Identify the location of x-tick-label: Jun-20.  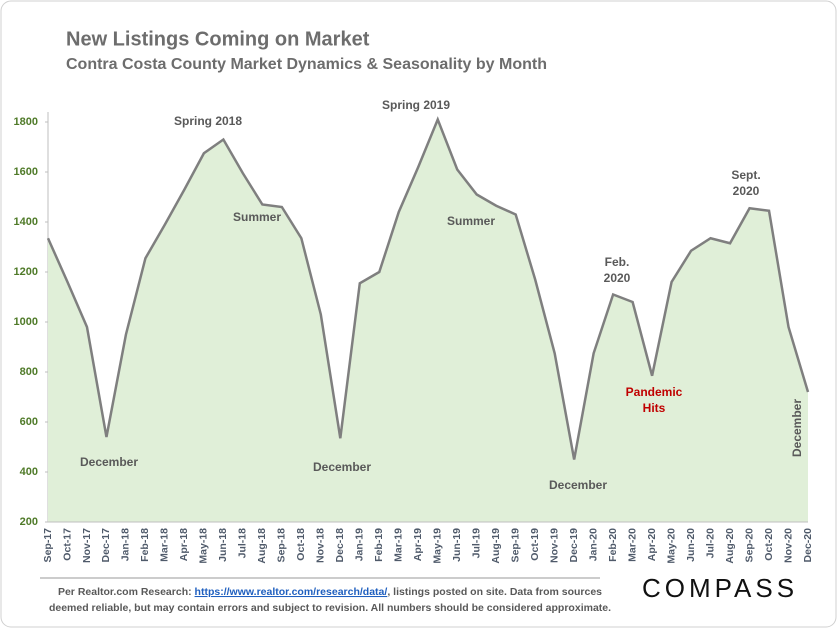
(691, 545).